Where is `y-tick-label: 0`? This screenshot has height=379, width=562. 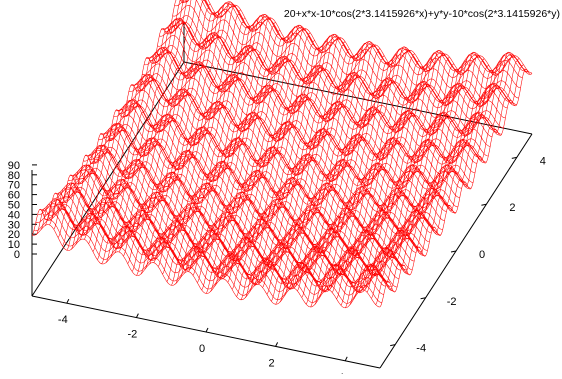 y-tick-label: 0 is located at coordinates (482, 255).